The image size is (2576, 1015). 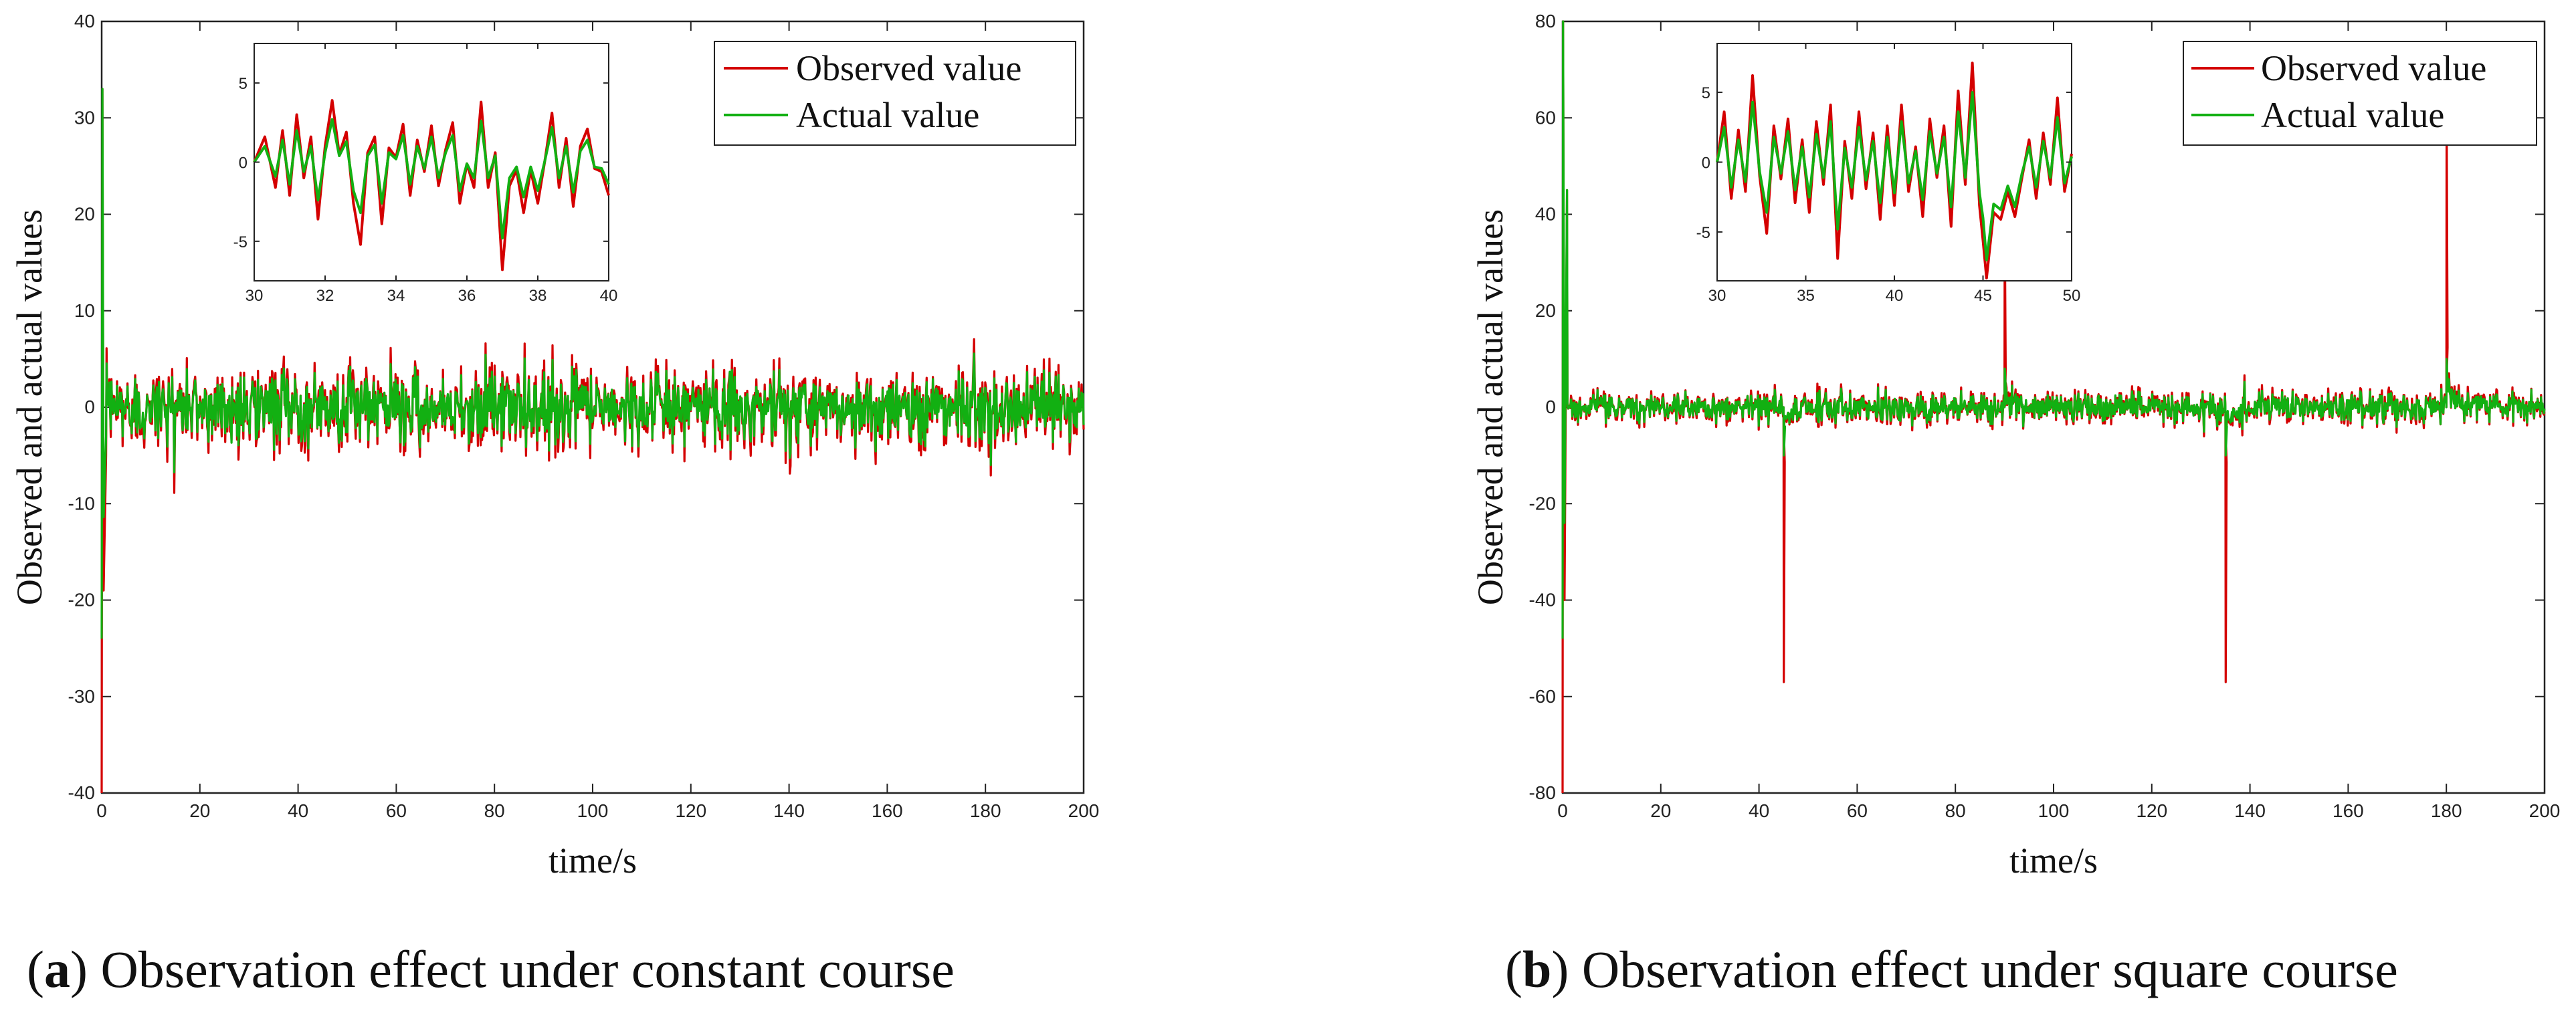 What do you see at coordinates (1545, 117) in the screenshot?
I see `b-ytick-label-7: 60` at bounding box center [1545, 117].